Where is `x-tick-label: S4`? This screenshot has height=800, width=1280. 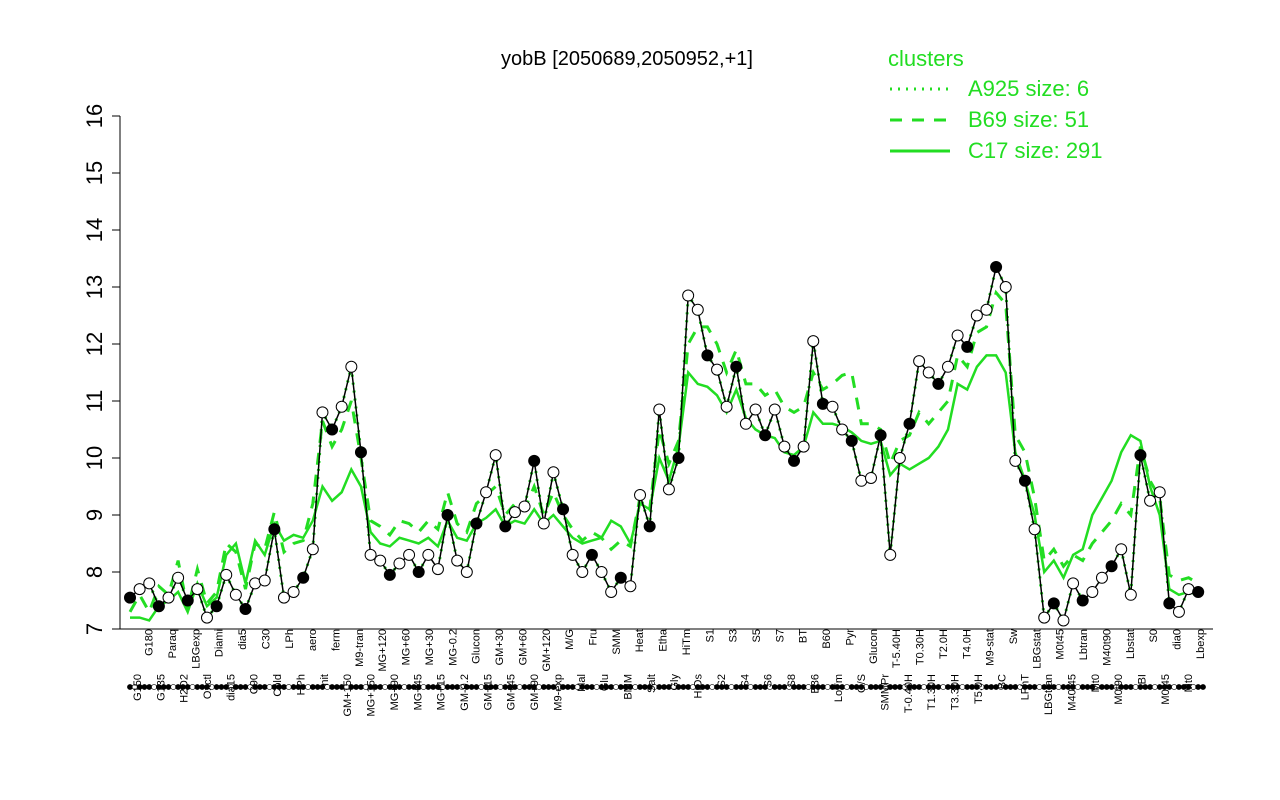
x-tick-label: S4 is located at coordinates (745, 680).